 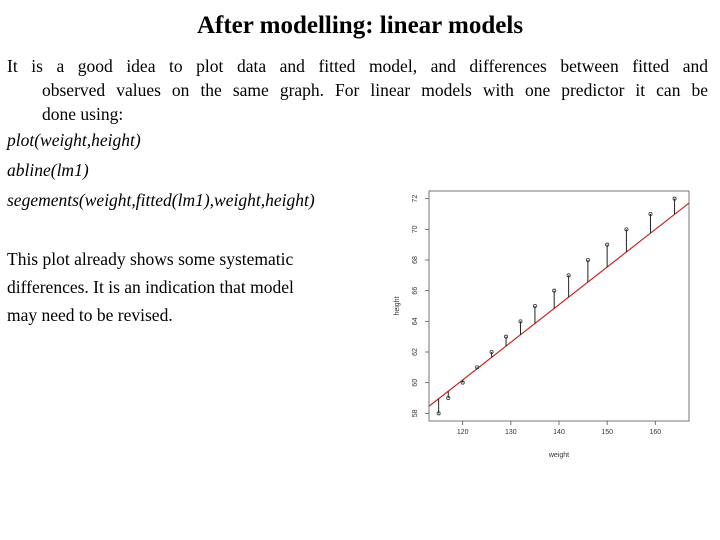 I want to click on code-line-plot: plot(weight,height), so click(x=74, y=140).